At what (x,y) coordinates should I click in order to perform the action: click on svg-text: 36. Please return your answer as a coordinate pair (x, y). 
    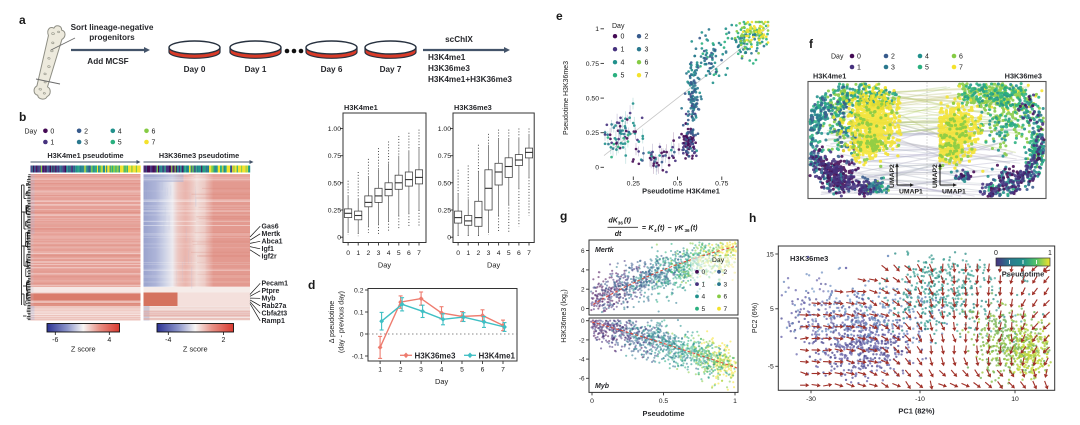
    Looking at the image, I should click on (688, 230).